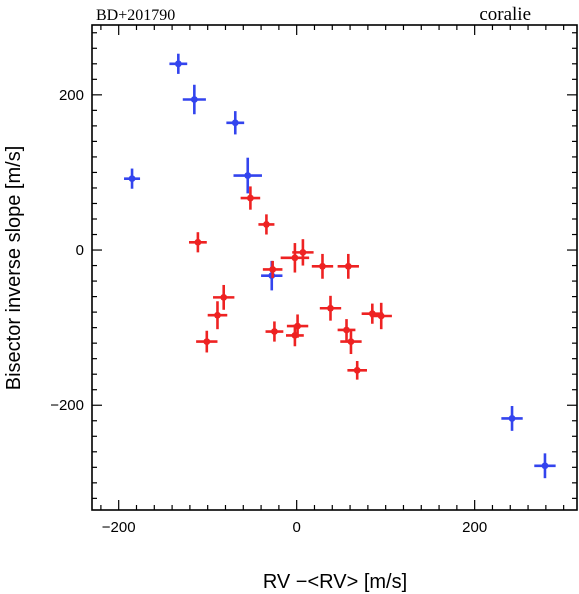 The image size is (579, 594). What do you see at coordinates (119, 527) in the screenshot?
I see `x-tick-label: −200` at bounding box center [119, 527].